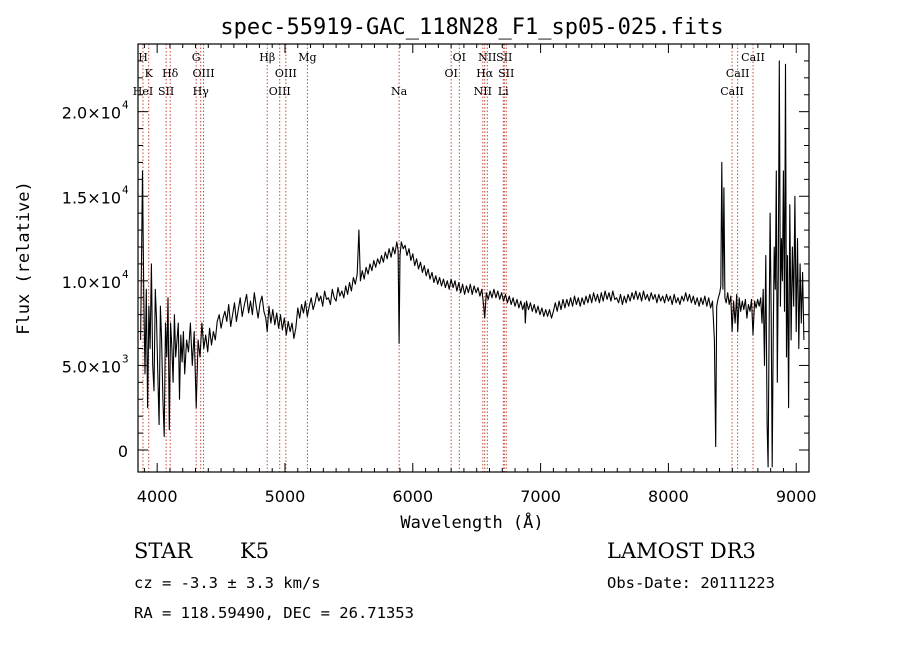  I want to click on y-tick-label: 1.0×10, so click(91, 282).